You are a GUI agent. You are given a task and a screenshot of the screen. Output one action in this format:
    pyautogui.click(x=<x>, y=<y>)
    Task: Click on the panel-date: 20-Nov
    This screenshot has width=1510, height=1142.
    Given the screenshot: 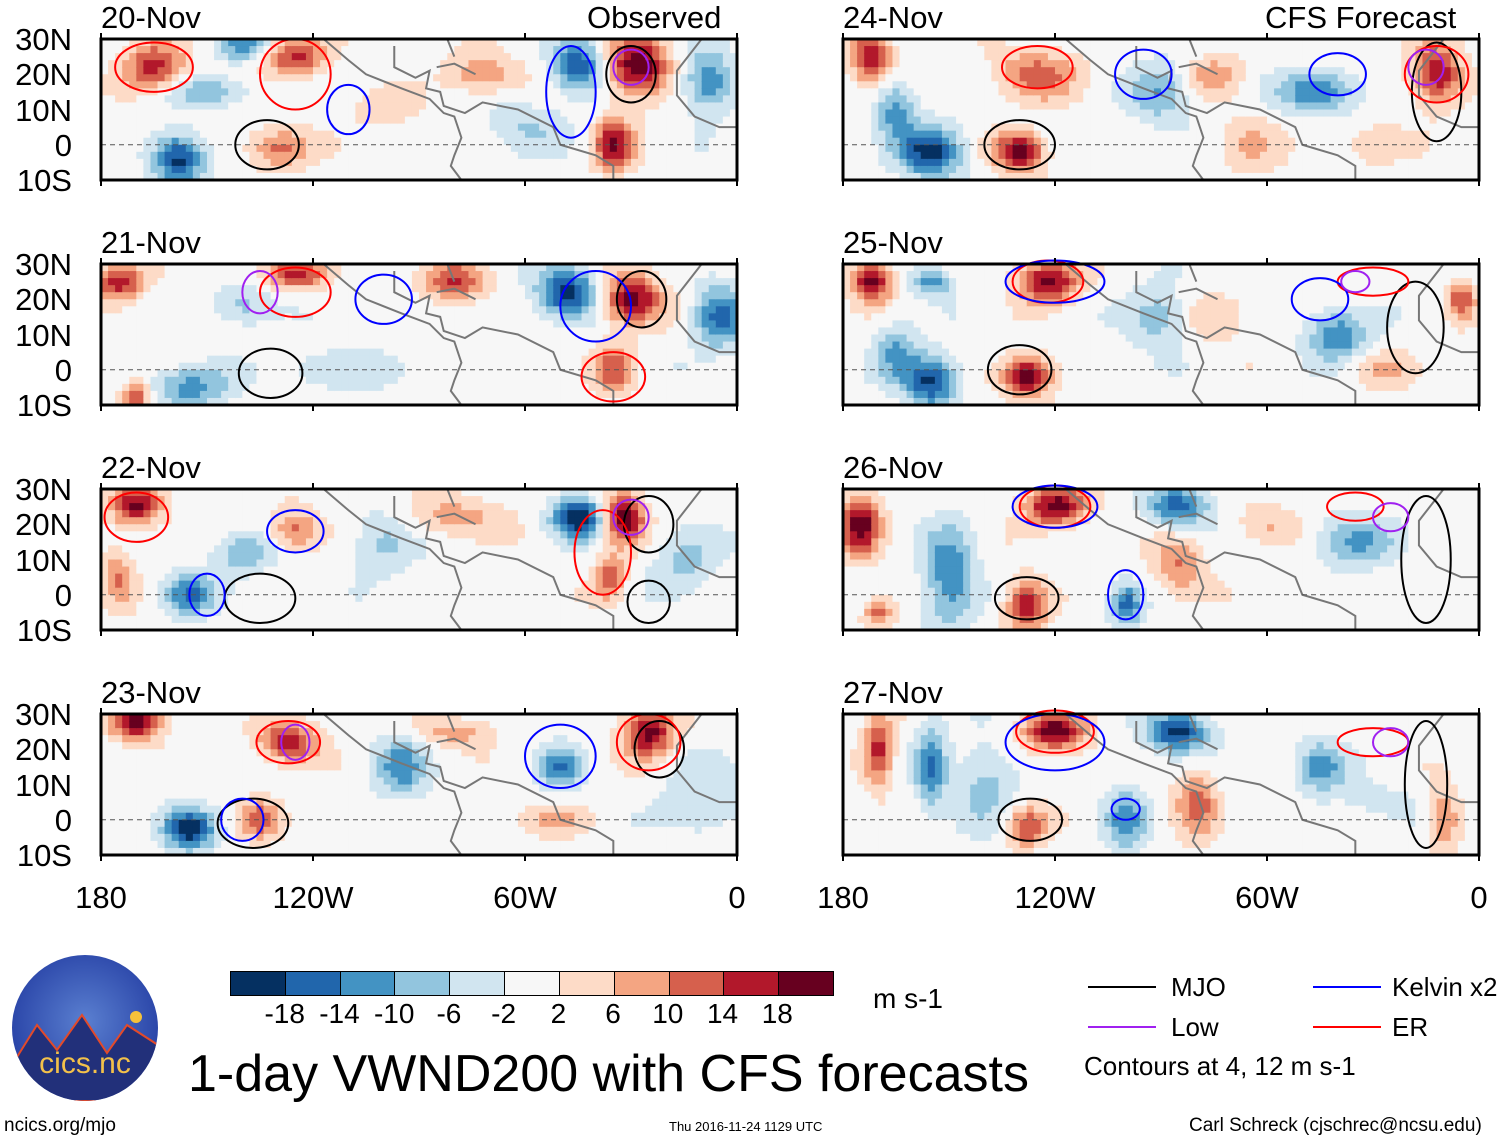 What is the action you would take?
    pyautogui.click(x=151, y=17)
    